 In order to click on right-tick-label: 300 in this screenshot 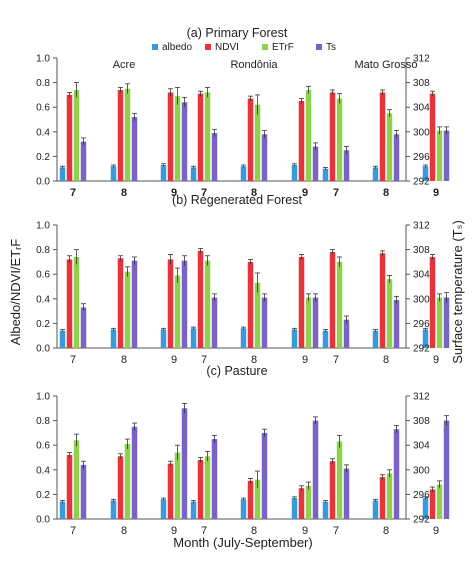, I will do `click(421, 299)`.